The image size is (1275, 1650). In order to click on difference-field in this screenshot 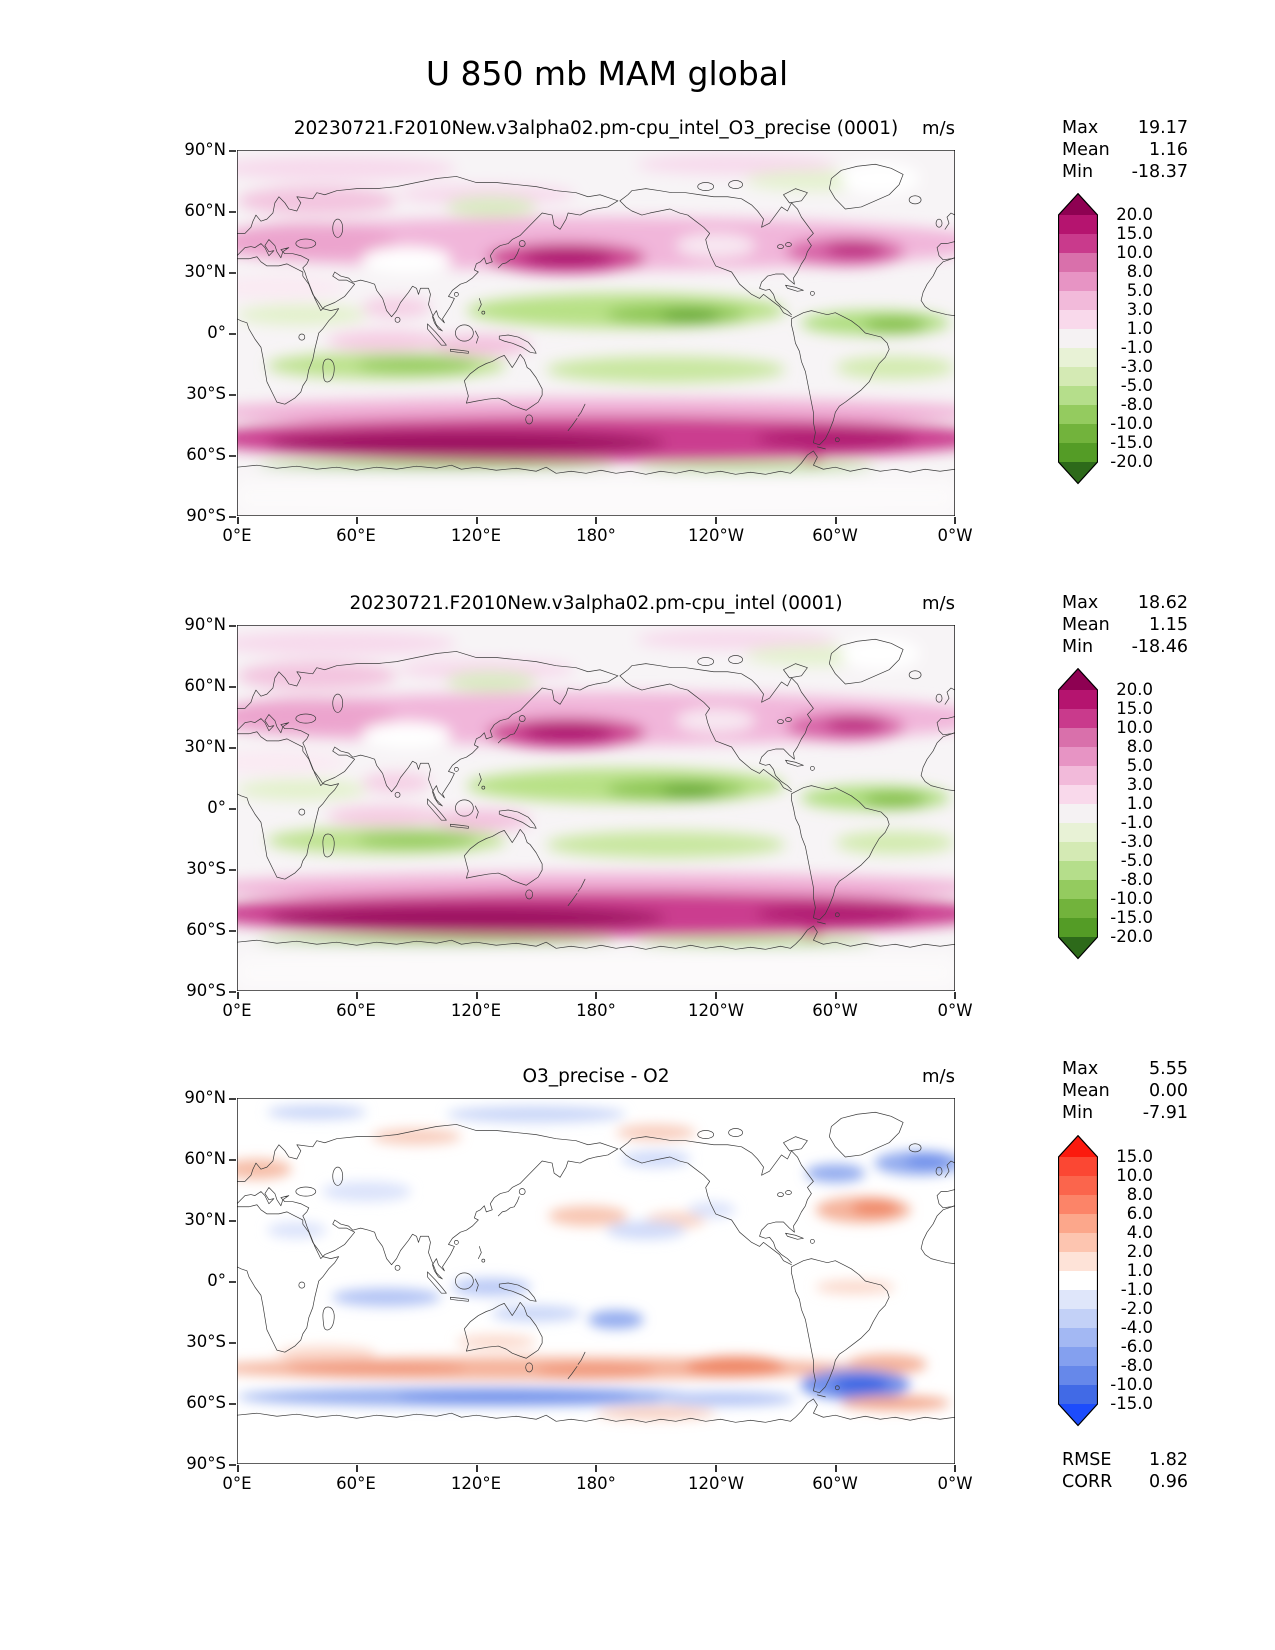, I will do `click(596, 1281)`.